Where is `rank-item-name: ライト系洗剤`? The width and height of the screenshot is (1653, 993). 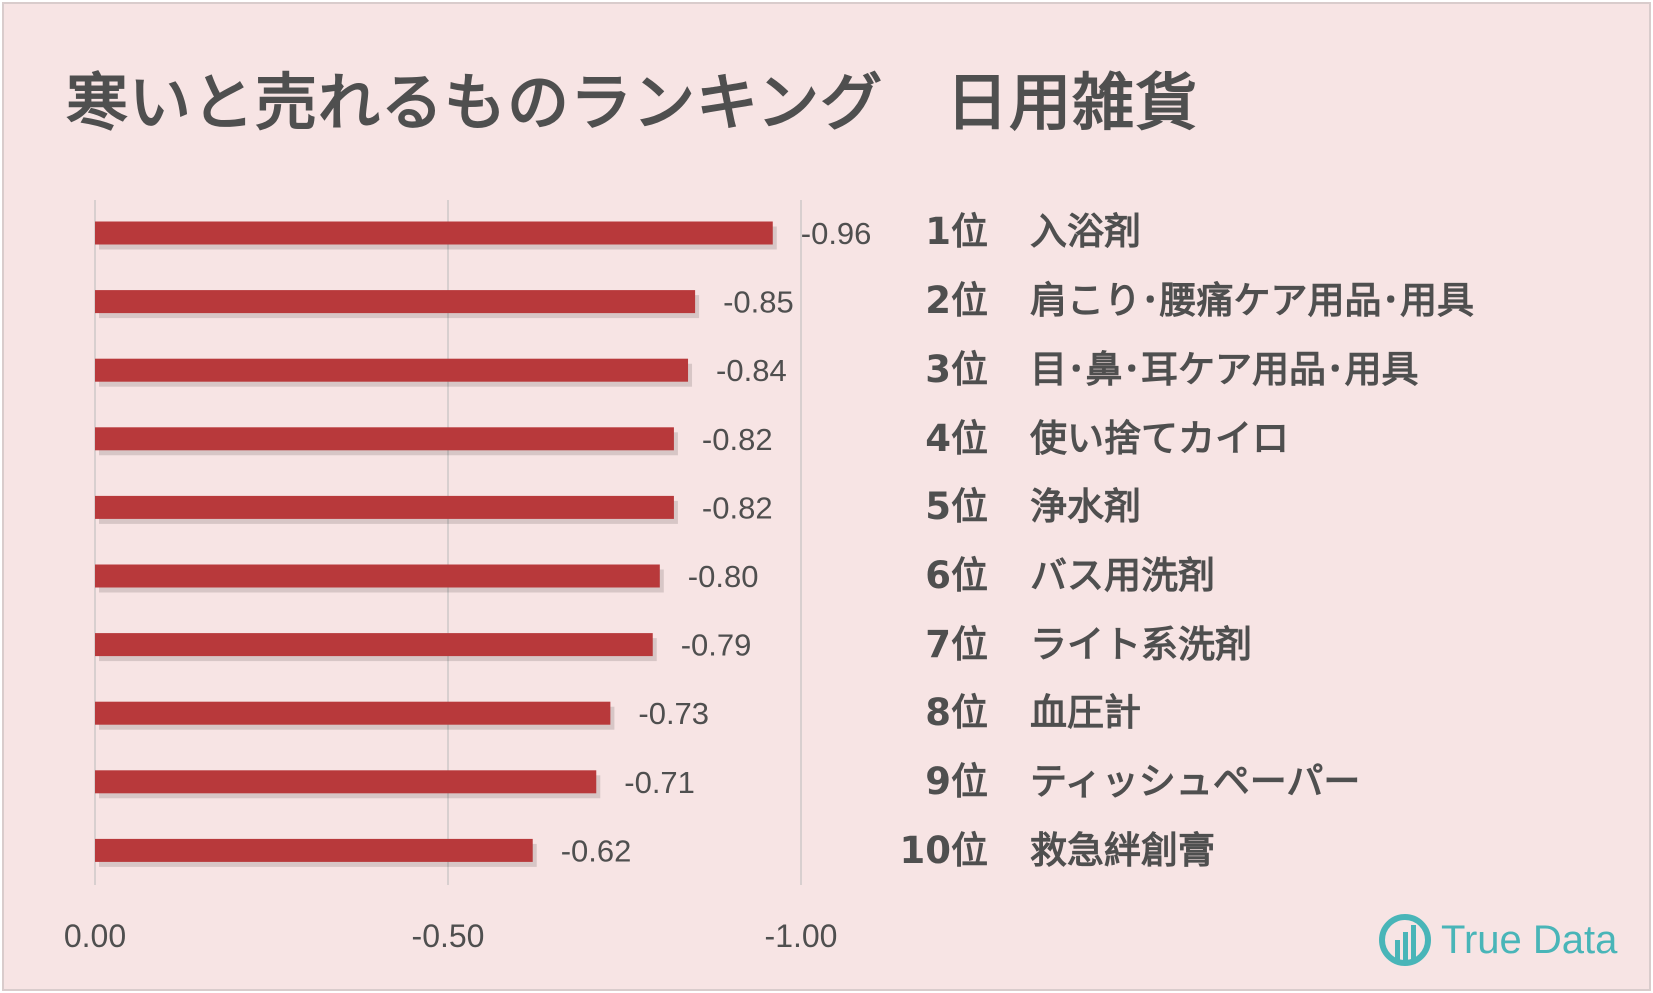 rank-item-name: ライト系洗剤 is located at coordinates (1141, 644).